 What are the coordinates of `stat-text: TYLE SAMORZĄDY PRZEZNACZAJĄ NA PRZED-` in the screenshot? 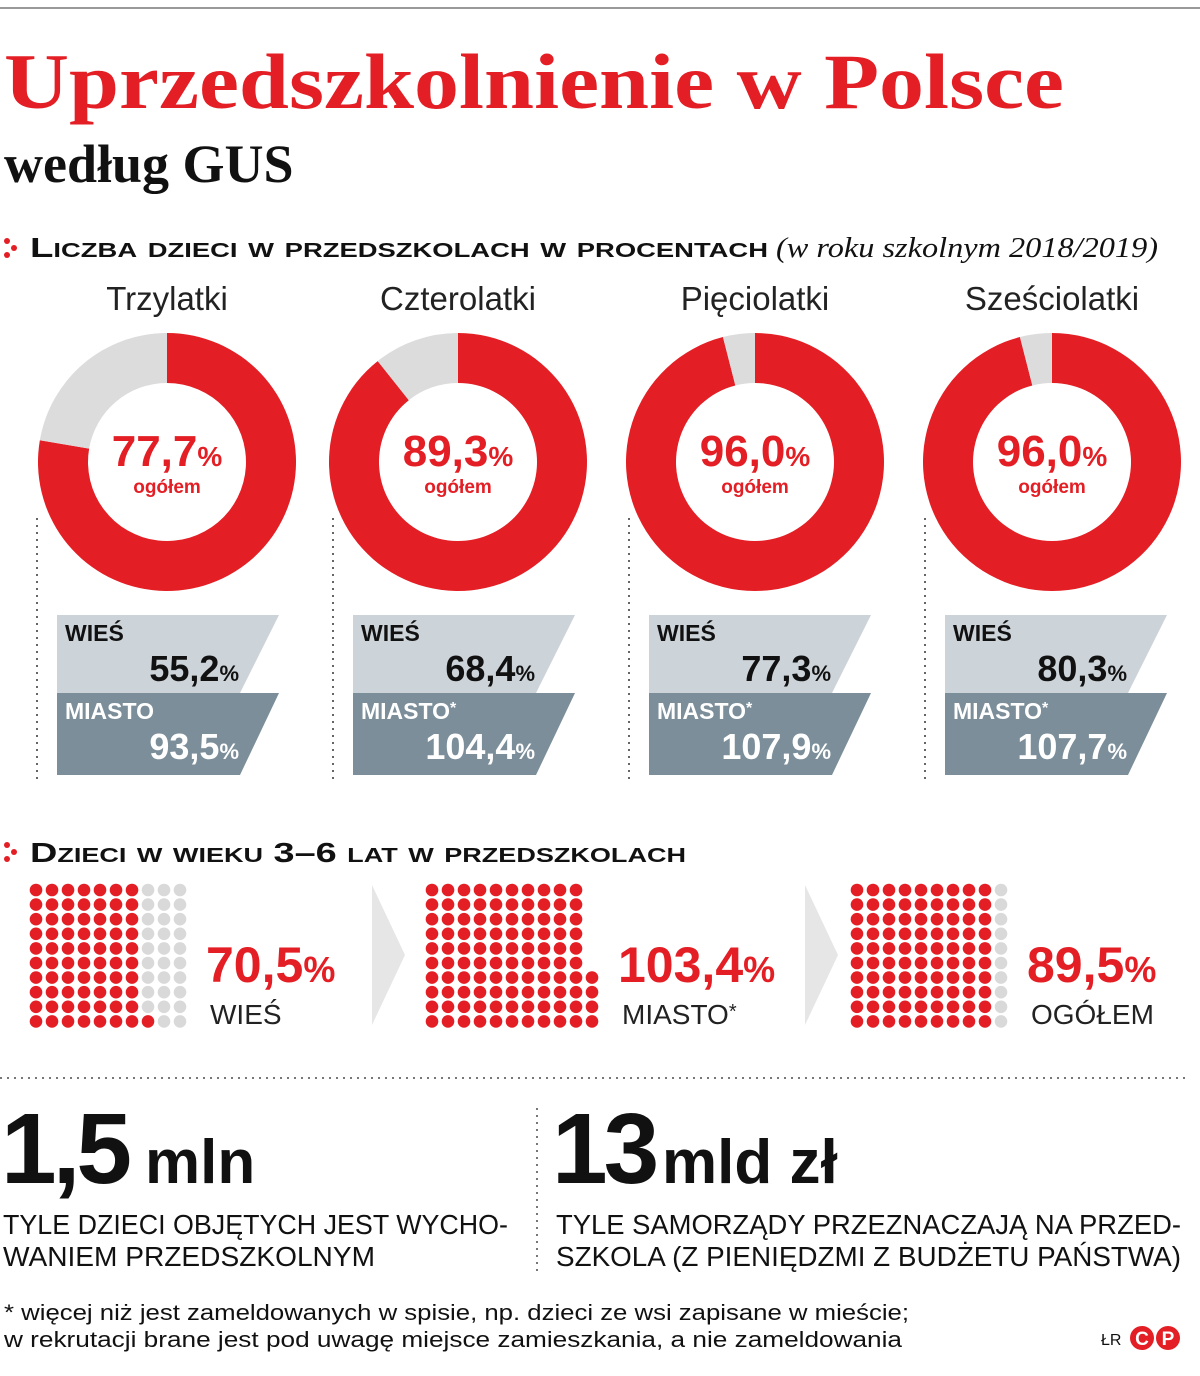 It's located at (868, 1224).